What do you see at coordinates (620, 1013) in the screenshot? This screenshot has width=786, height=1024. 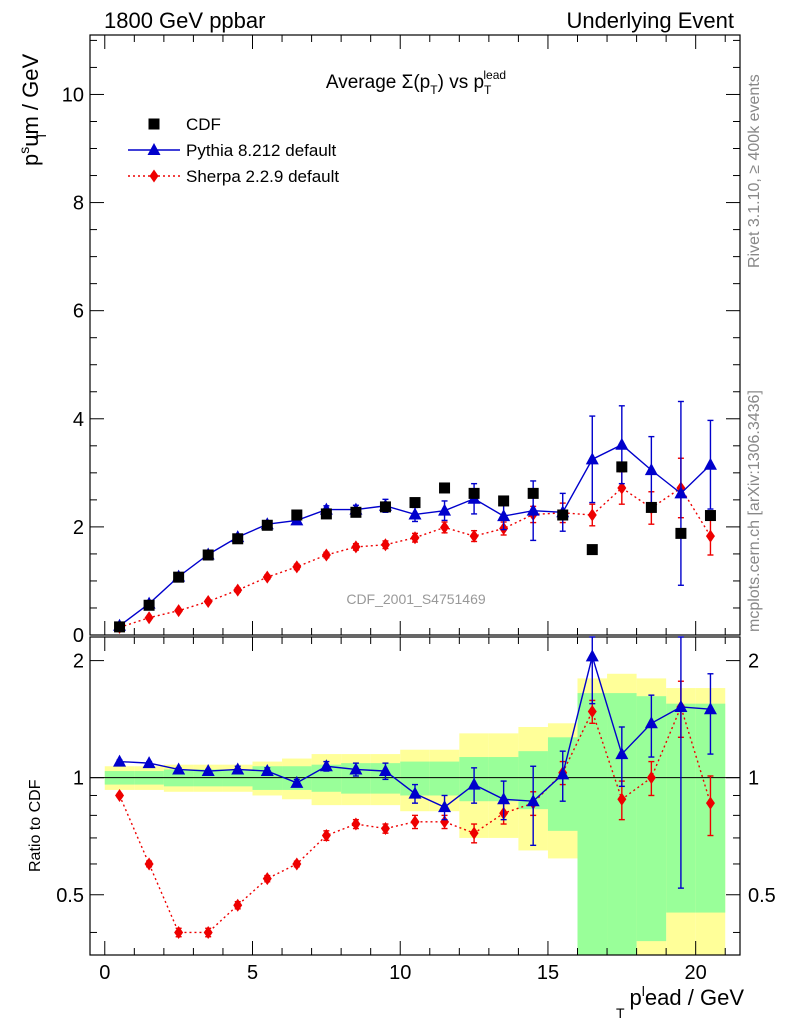 I see `x-axis-label-sub: T` at bounding box center [620, 1013].